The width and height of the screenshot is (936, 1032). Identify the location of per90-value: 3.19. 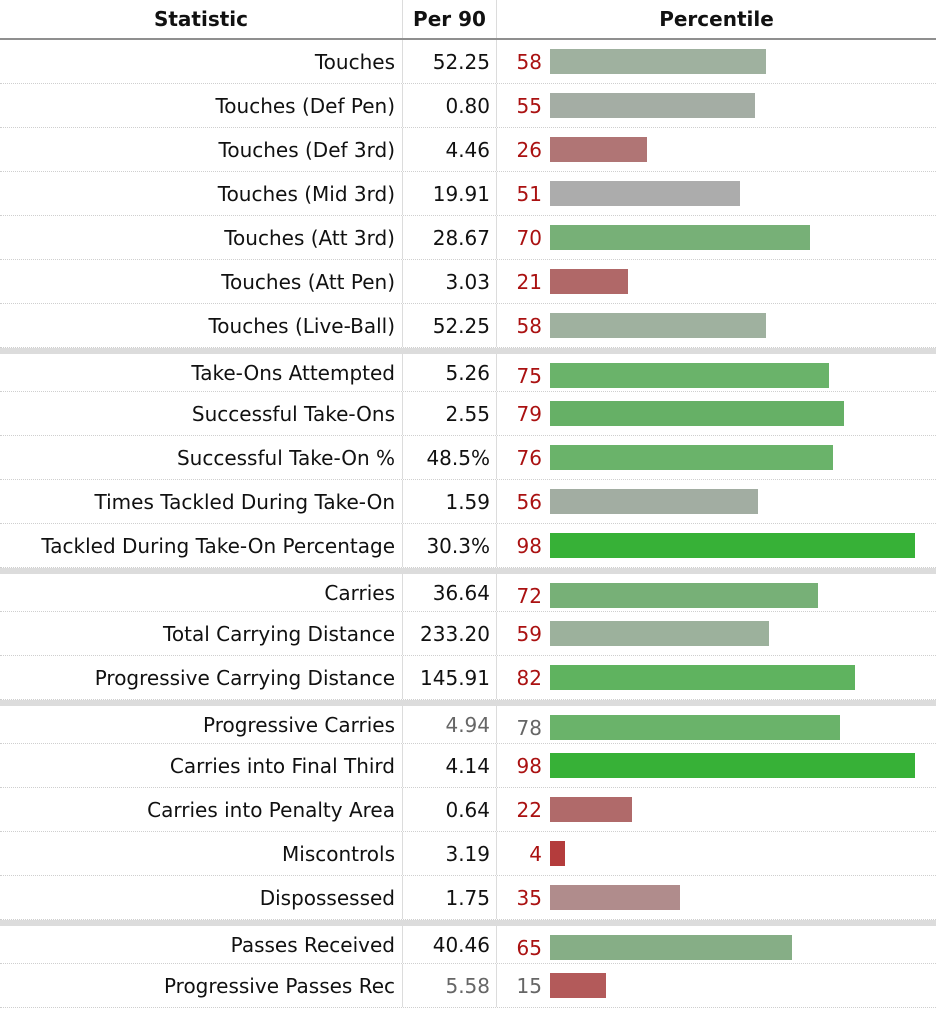
(450, 853).